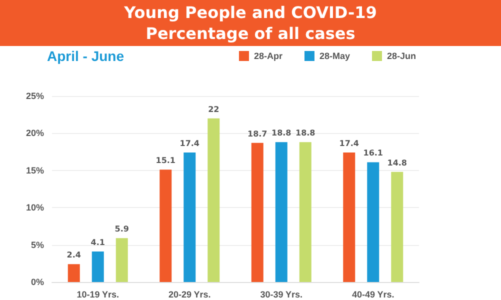 The height and width of the screenshot is (300, 501). Describe the element at coordinates (166, 161) in the screenshot. I see `data-label: 15.1` at that location.